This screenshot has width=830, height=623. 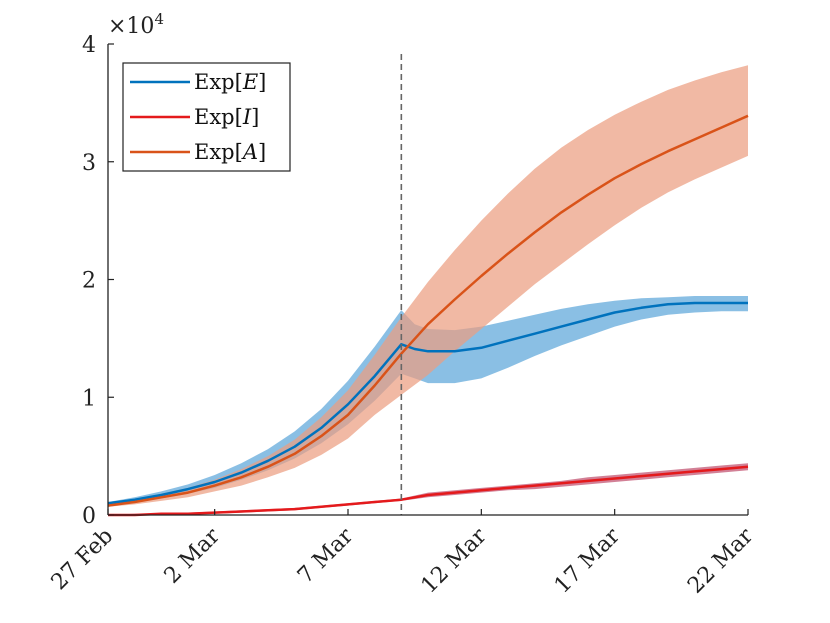 I want to click on legend-item-exp-i: Exp[I], so click(x=194, y=117).